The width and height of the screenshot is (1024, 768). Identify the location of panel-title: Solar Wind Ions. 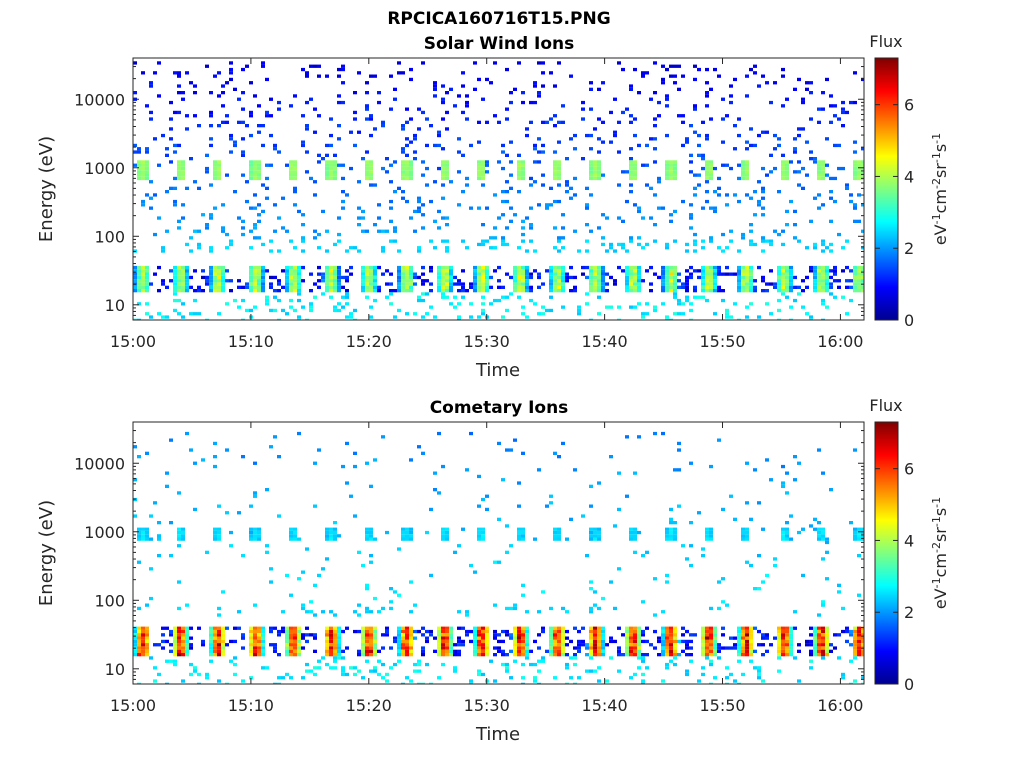
(499, 44).